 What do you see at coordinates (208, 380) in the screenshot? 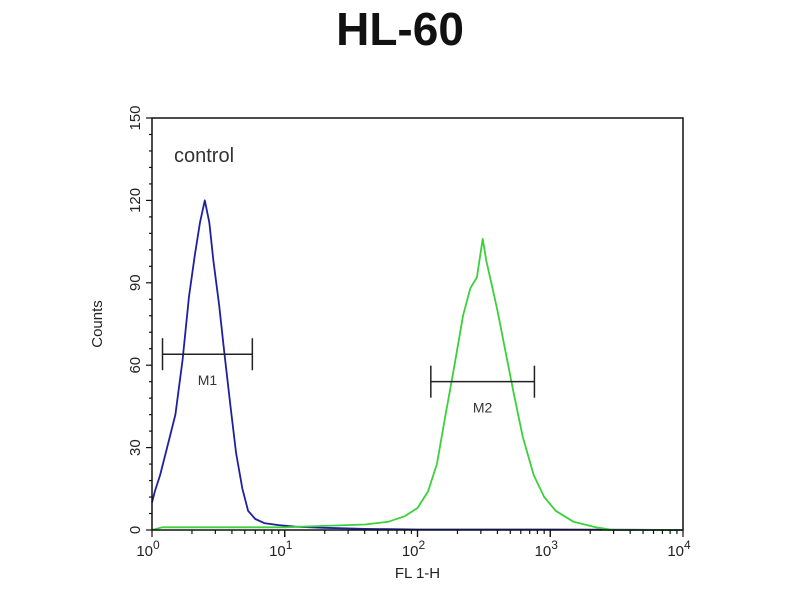
I see `marker-label: M1` at bounding box center [208, 380].